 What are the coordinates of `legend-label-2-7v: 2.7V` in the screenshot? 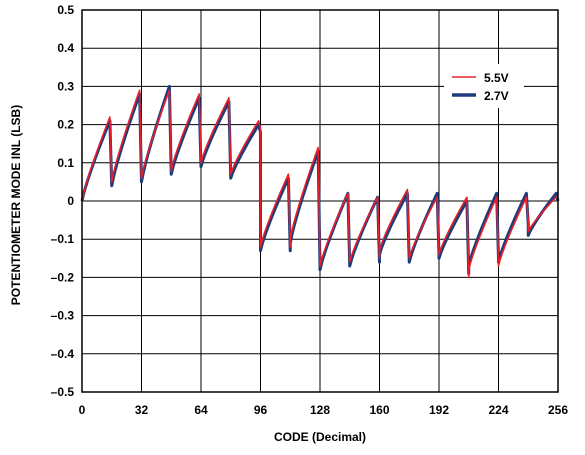 It's located at (496, 96).